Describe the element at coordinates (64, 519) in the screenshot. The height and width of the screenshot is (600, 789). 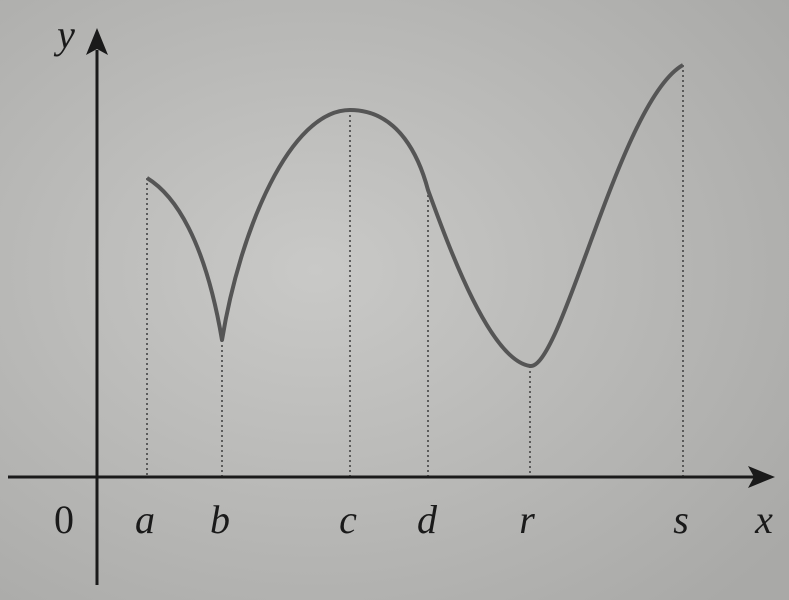
I see `origin-label: 0` at that location.